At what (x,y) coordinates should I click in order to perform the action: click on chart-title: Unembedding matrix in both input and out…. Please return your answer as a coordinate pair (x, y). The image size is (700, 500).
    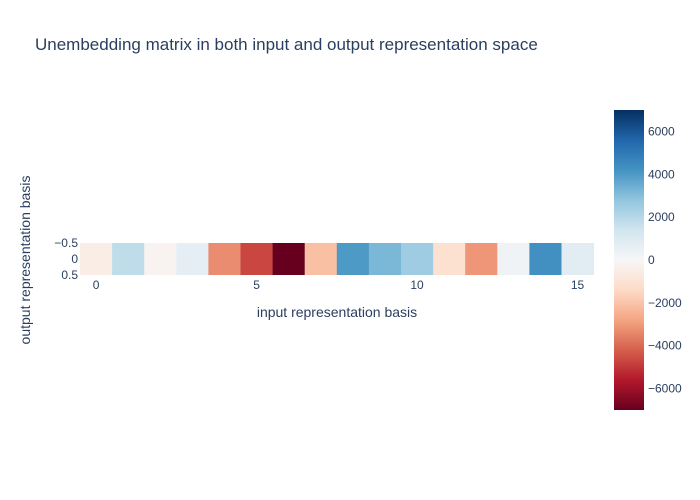
    Looking at the image, I should click on (286, 44).